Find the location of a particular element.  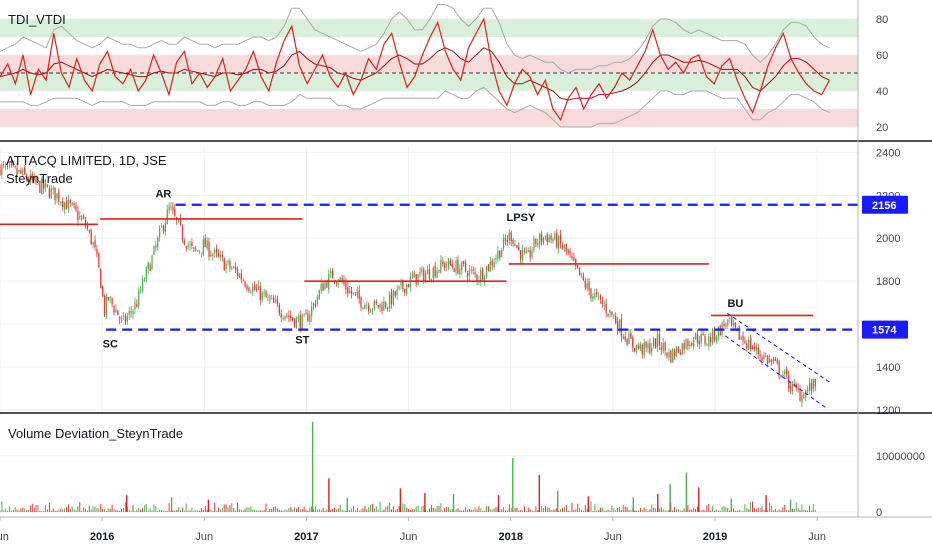

indicator-tick-1: 40 is located at coordinates (882, 92).